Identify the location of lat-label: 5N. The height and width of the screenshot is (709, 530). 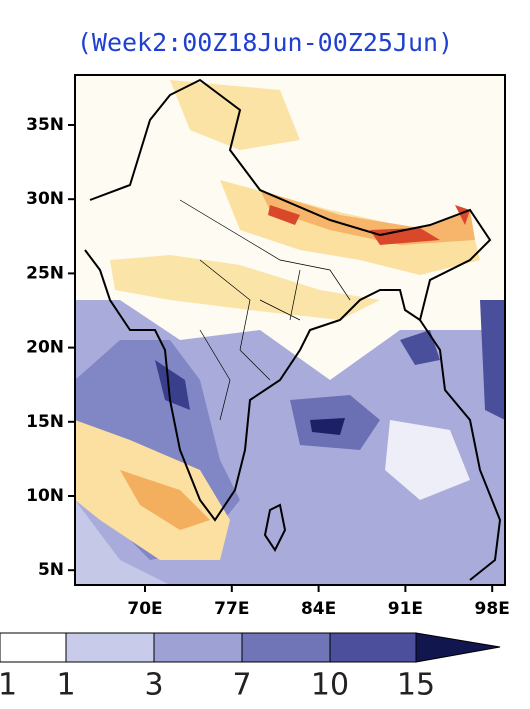
(51, 570).